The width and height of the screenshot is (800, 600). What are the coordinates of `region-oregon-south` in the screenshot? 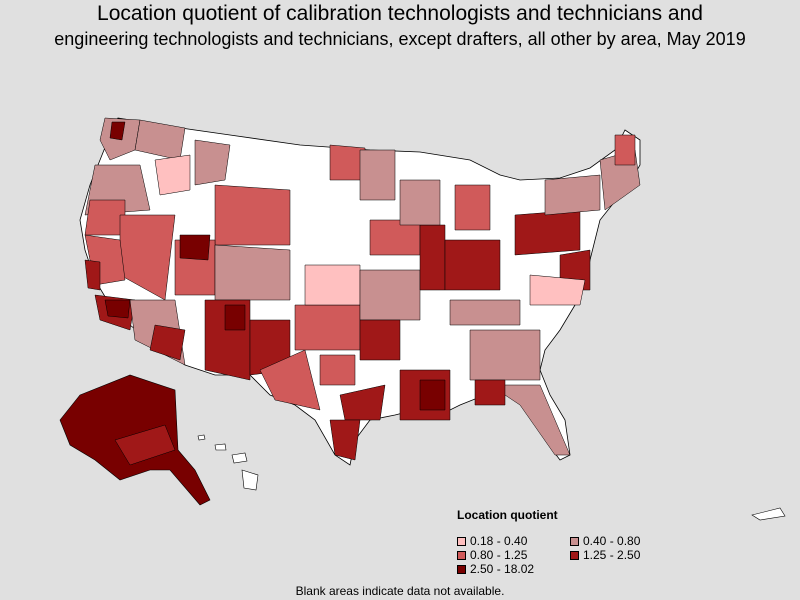 It's located at (105, 217).